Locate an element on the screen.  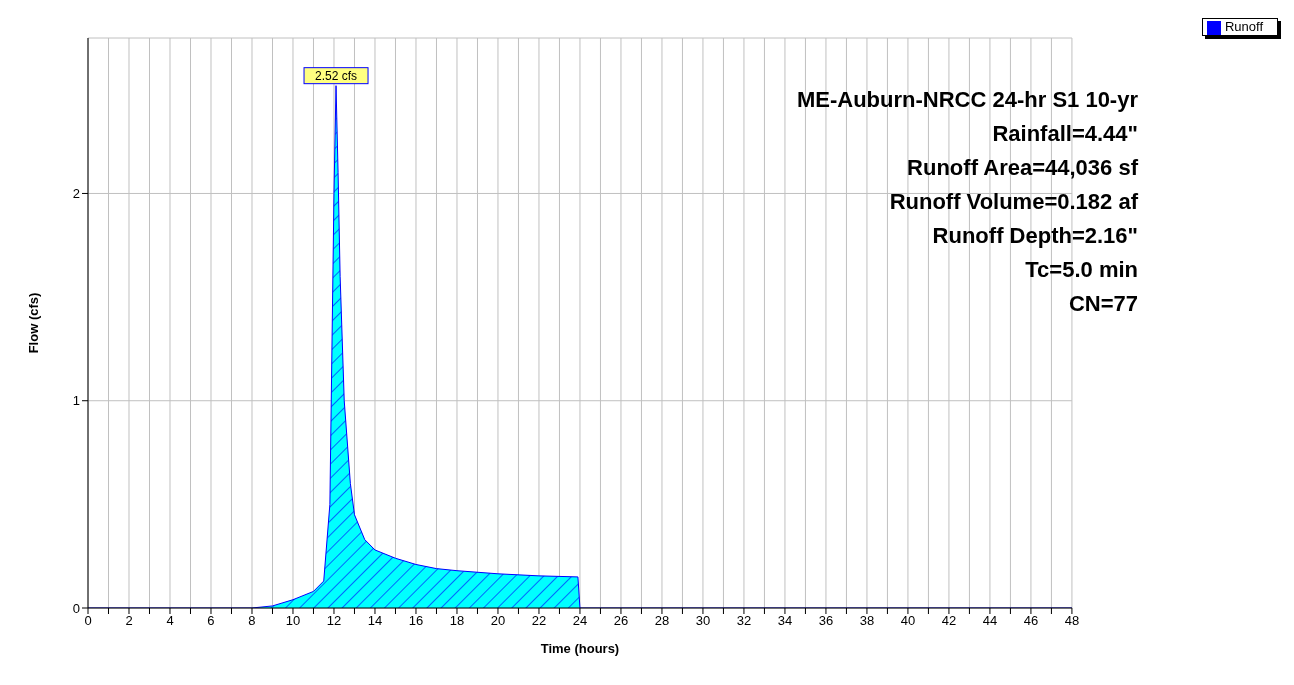
x-tick-label: 26 is located at coordinates (621, 621).